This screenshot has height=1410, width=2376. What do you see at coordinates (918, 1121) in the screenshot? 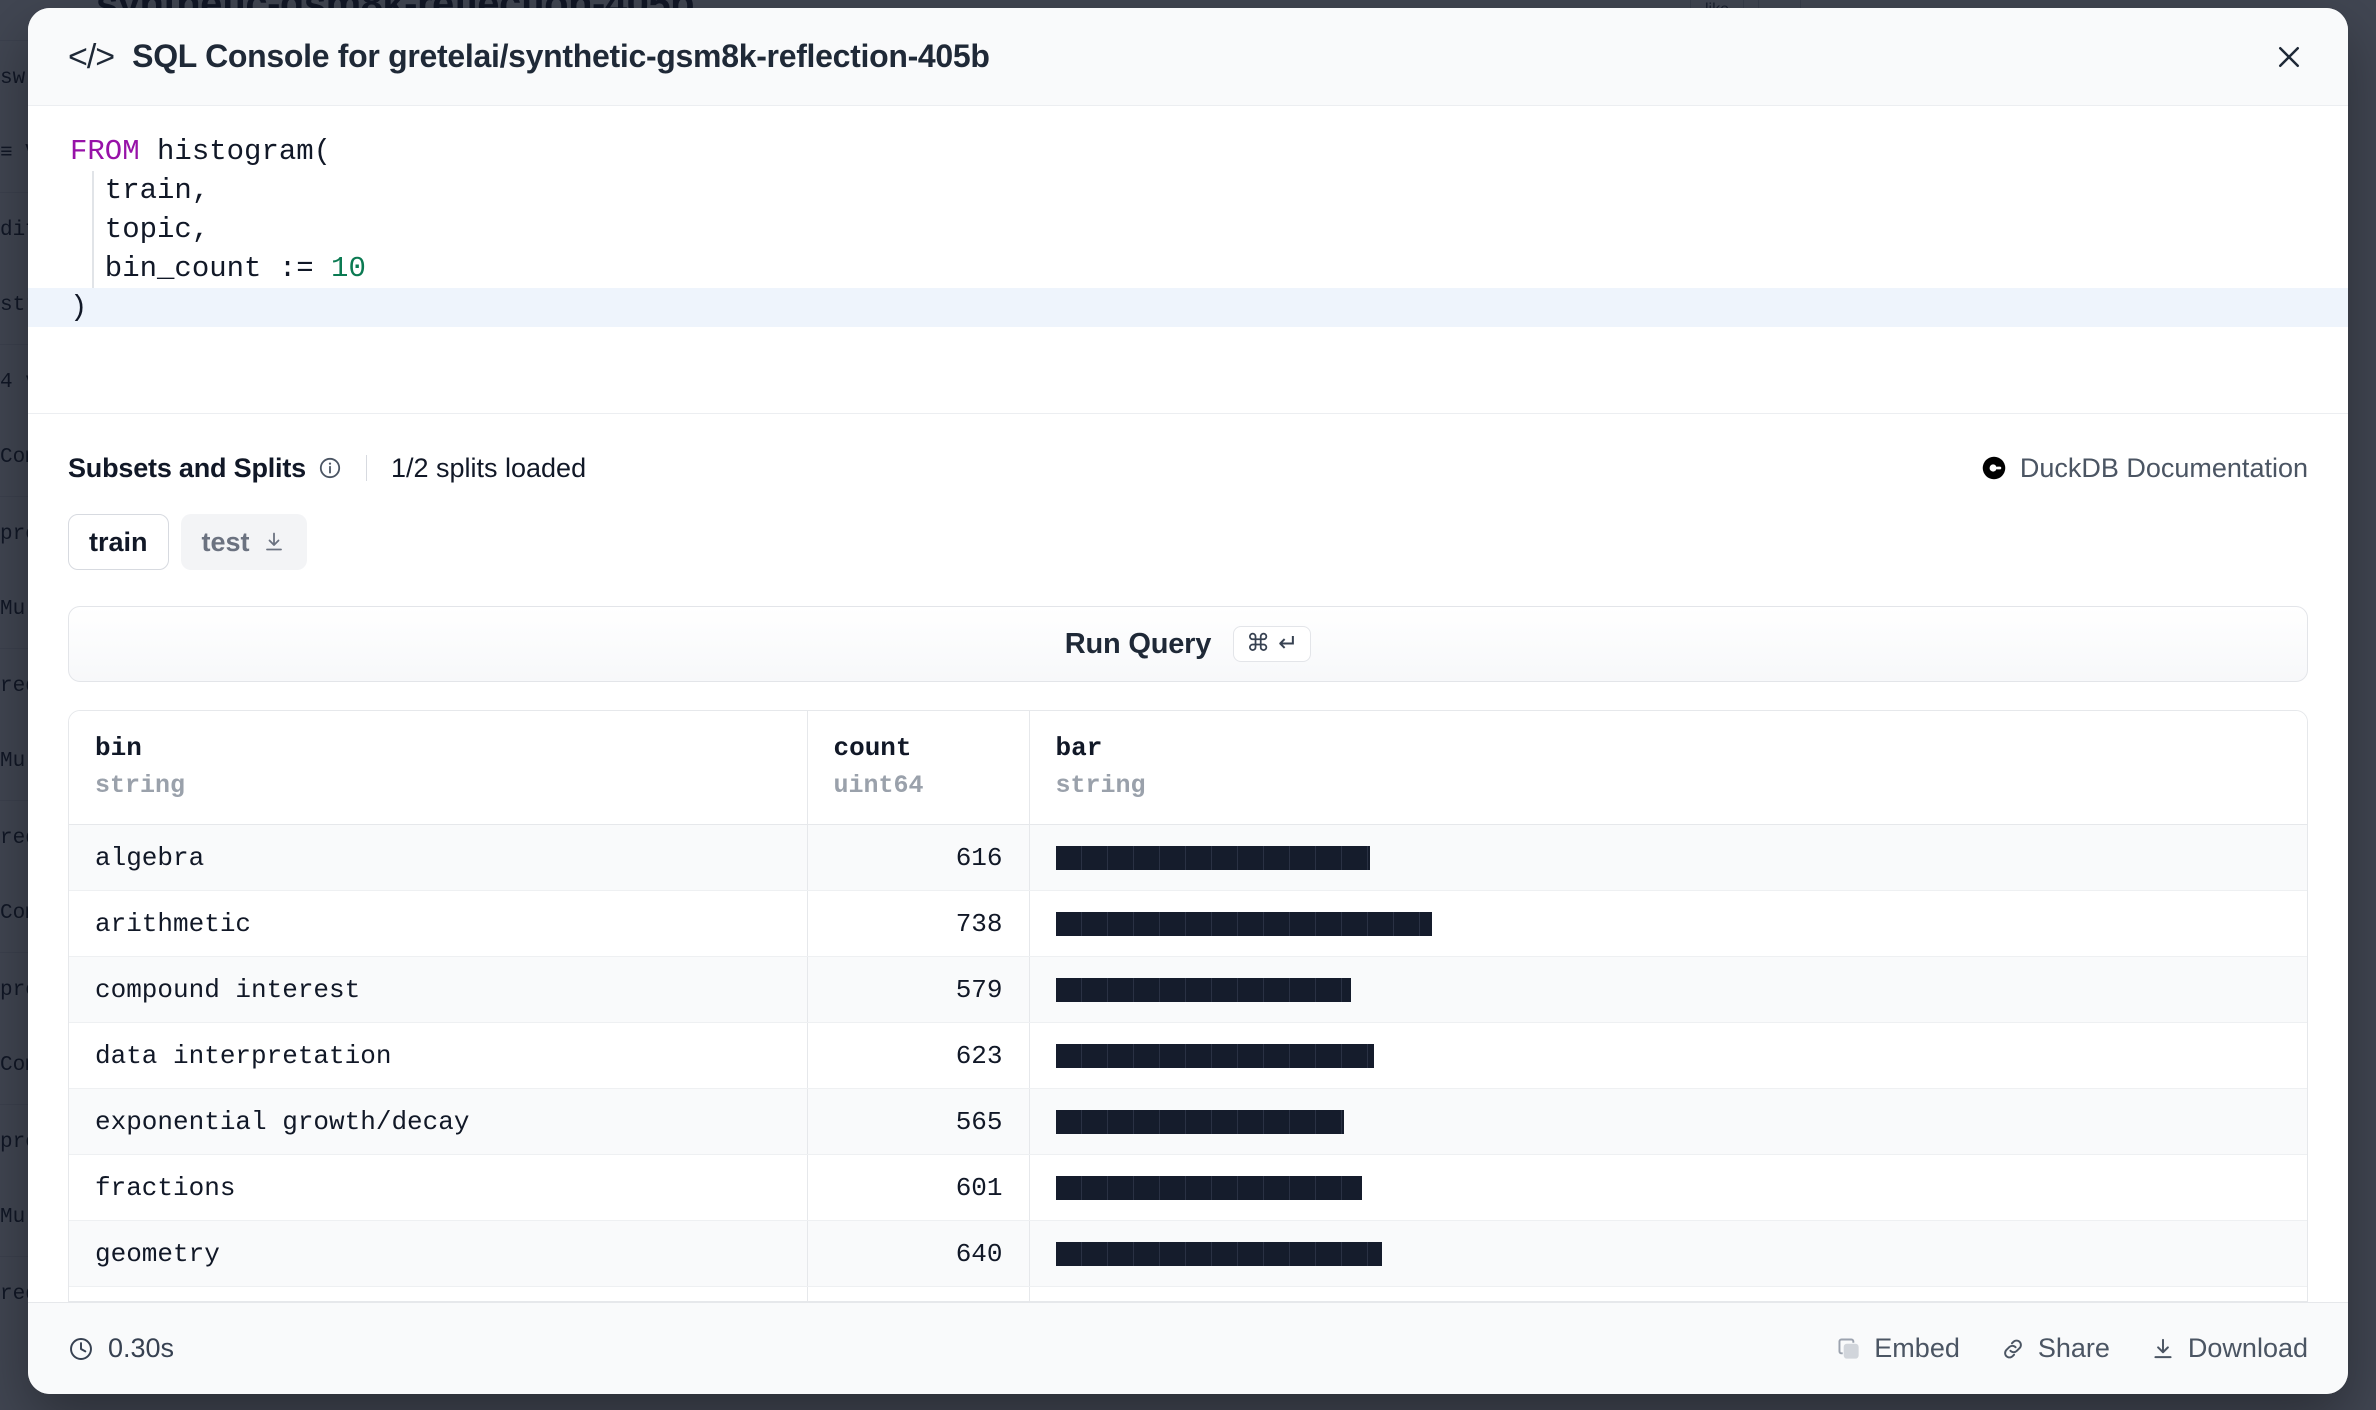
I see `cell-count: 565` at bounding box center [918, 1121].